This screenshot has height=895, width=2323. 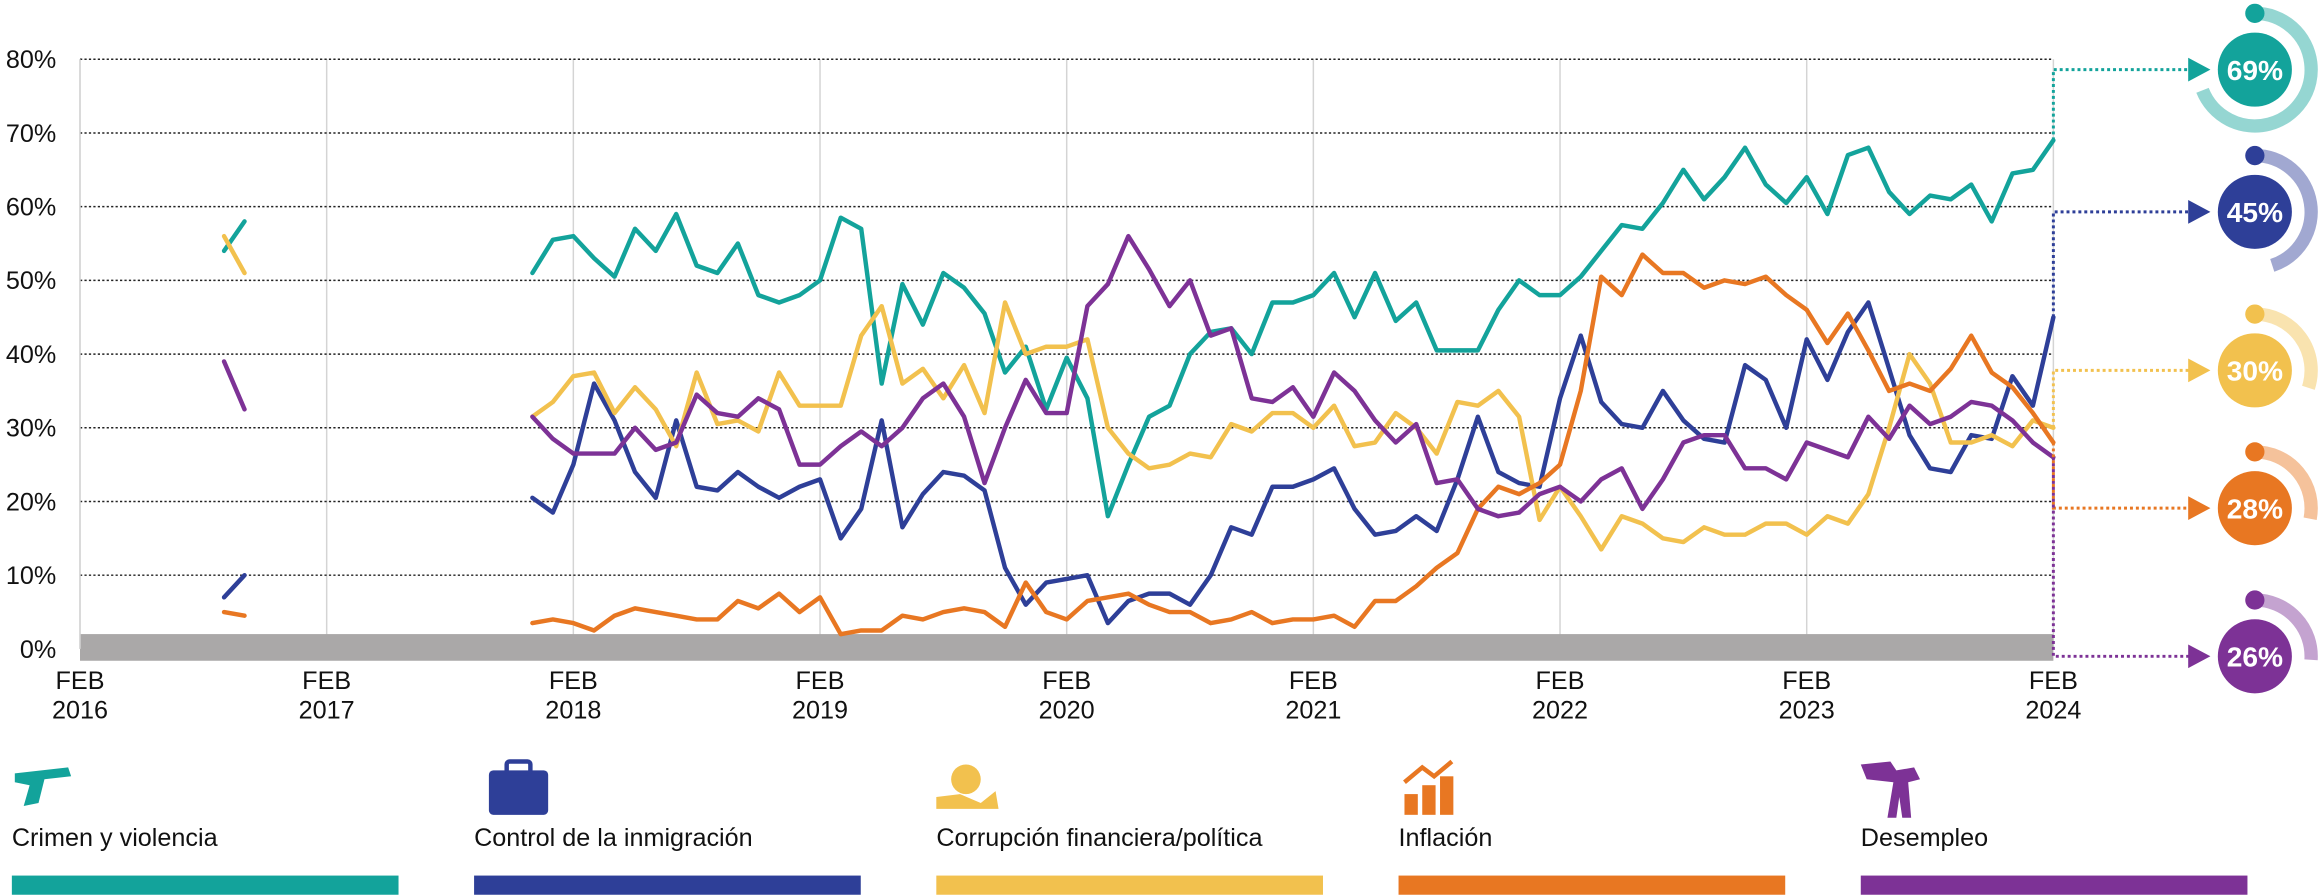 What do you see at coordinates (31, 134) in the screenshot?
I see `y-tick-label: 70%` at bounding box center [31, 134].